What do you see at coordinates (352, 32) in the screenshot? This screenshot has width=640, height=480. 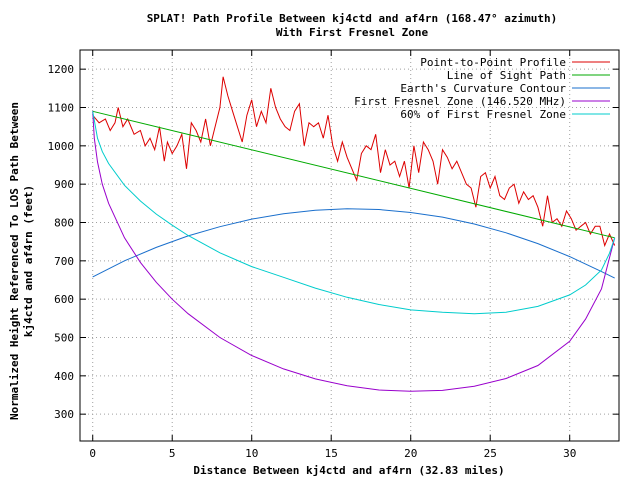 I see `chart-subtitle: With First Fresnel Zone` at bounding box center [352, 32].